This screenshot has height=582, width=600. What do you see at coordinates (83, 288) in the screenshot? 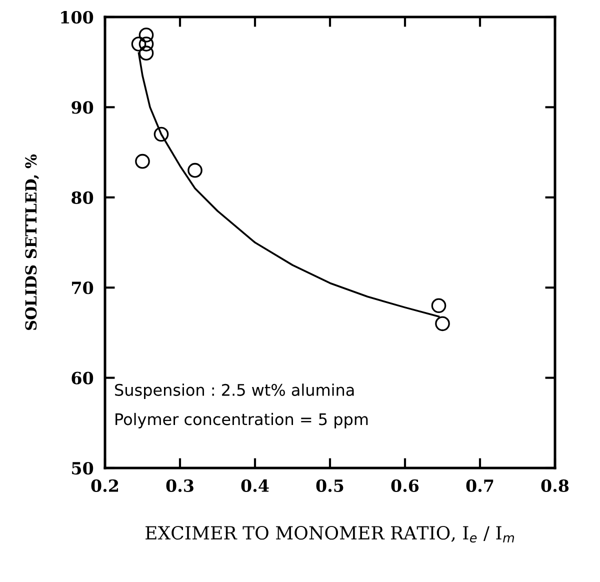
I see `y-tick-label: 70` at bounding box center [83, 288].